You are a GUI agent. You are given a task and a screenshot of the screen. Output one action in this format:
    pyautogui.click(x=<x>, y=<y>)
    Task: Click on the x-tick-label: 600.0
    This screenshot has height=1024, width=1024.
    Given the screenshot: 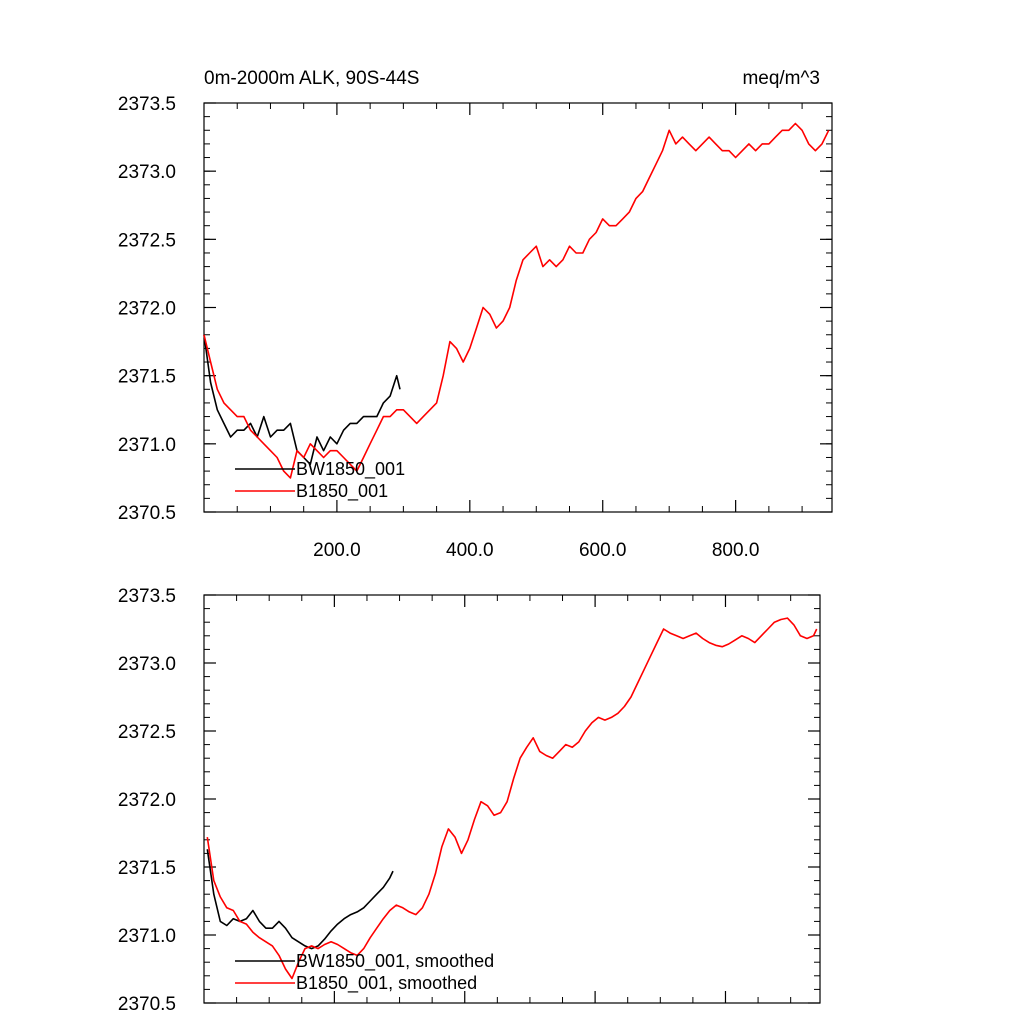 What is the action you would take?
    pyautogui.click(x=603, y=550)
    